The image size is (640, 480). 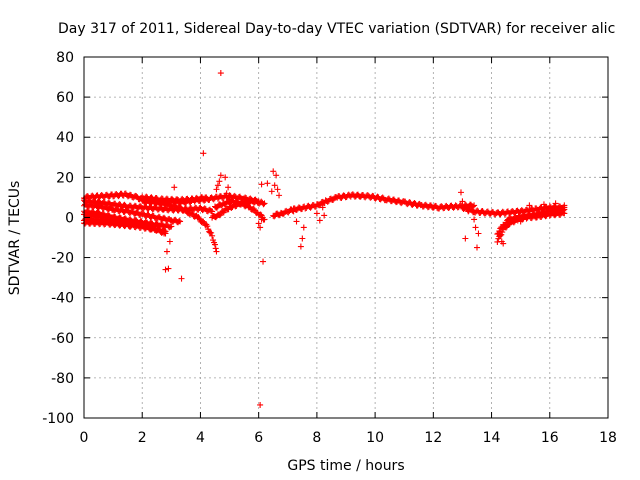 What do you see at coordinates (65, 58) in the screenshot?
I see `y-tick-label: 80` at bounding box center [65, 58].